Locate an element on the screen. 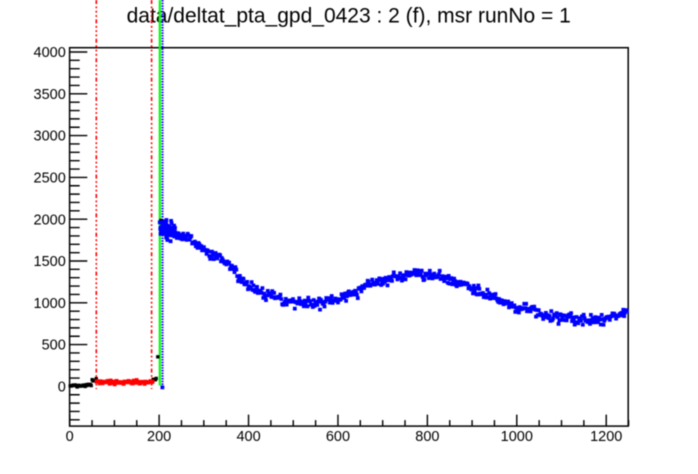 This screenshot has width=698, height=474. svg-text: 3000 is located at coordinates (50, 137).